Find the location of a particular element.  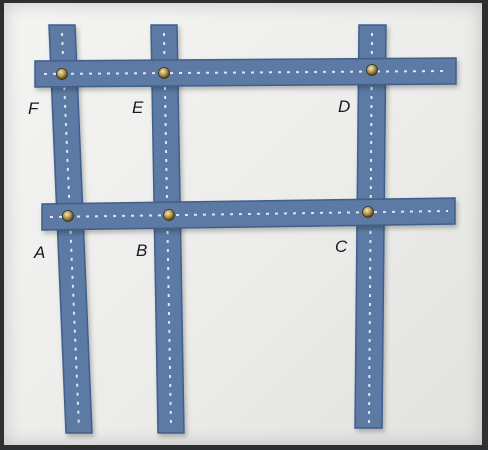

horizontal-strip-middle is located at coordinates (248, 214).